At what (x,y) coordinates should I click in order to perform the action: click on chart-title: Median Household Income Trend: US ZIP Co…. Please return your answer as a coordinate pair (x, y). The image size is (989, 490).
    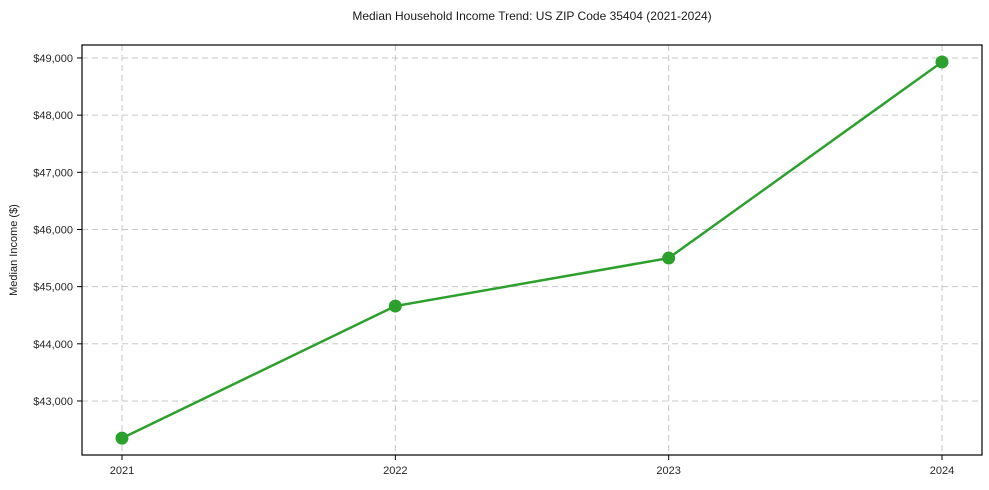
    Looking at the image, I should click on (532, 16).